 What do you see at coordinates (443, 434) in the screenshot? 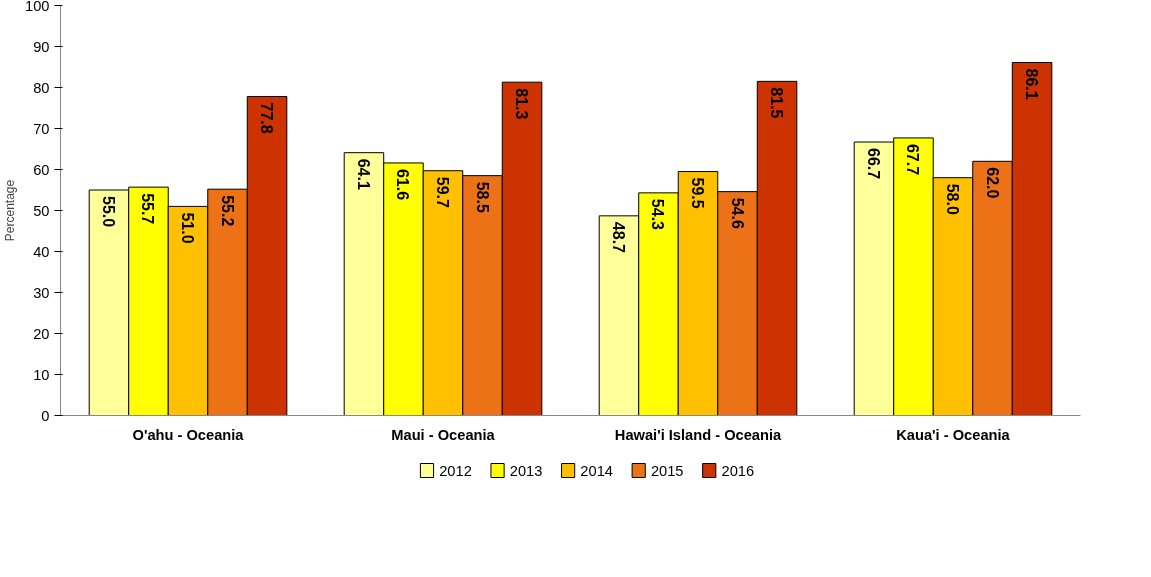
I see `x-tick-label: Maui - Oceania` at bounding box center [443, 434].